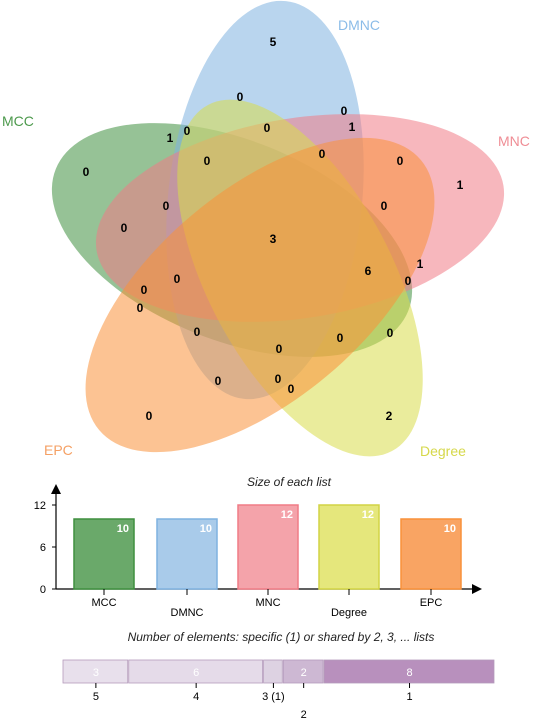 Image resolution: width=536 pixels, height=723 pixels. Describe the element at coordinates (431, 554) in the screenshot. I see `bar-epc` at that location.